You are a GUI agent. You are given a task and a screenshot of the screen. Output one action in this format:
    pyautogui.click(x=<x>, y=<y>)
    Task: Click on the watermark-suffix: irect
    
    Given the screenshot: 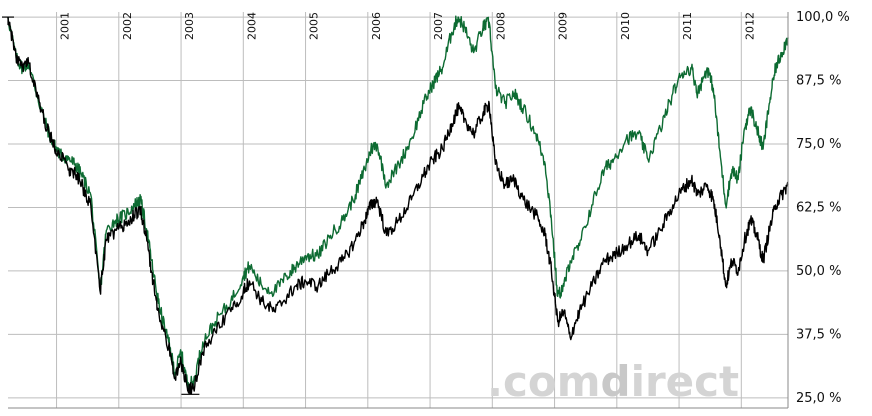 What is the action you would take?
    pyautogui.click(x=685, y=381)
    